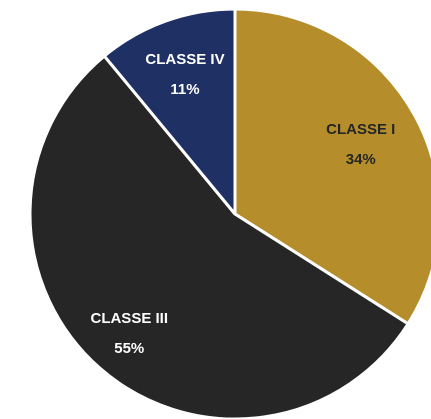 The height and width of the screenshot is (419, 431). Describe the element at coordinates (360, 129) in the screenshot. I see `slice-label: CLASSE I` at that location.